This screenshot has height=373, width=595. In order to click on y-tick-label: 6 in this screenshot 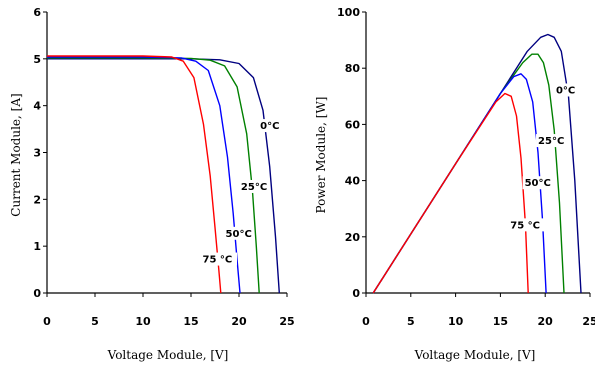, I will do `click(37, 12)`.